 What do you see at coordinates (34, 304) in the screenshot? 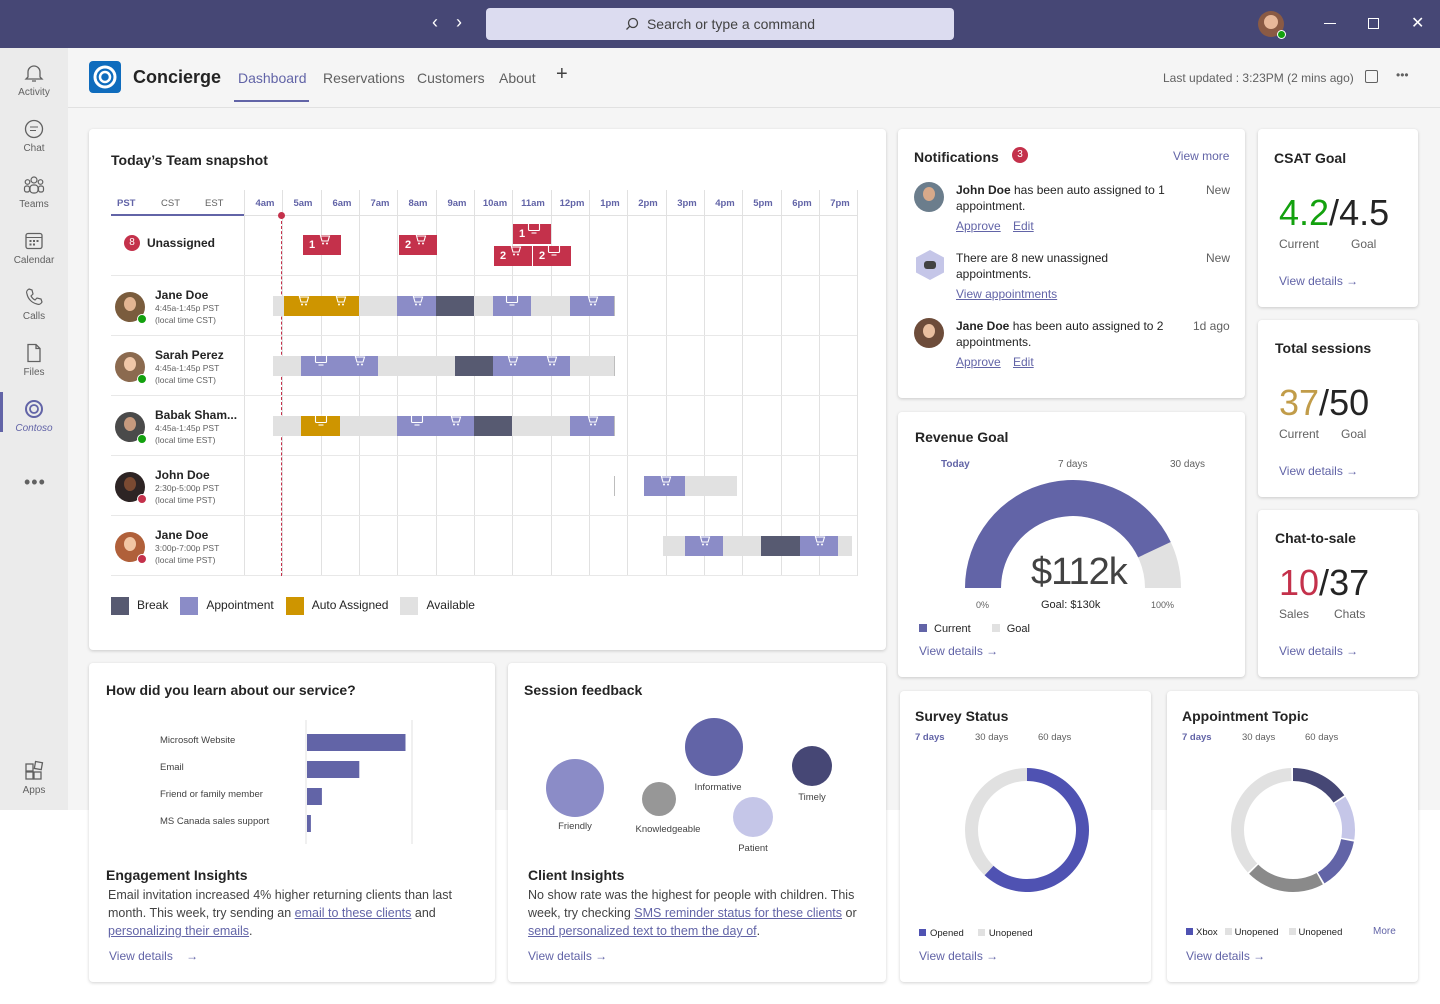
I see `rail-calls: Calls` at bounding box center [34, 304].